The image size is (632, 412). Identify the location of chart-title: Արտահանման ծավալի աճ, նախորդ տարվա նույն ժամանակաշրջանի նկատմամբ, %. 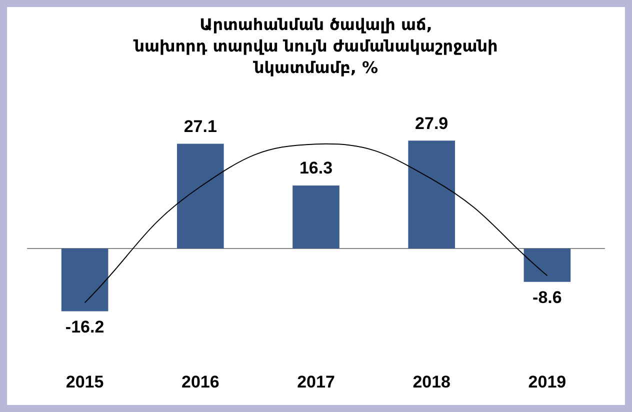
(315, 46).